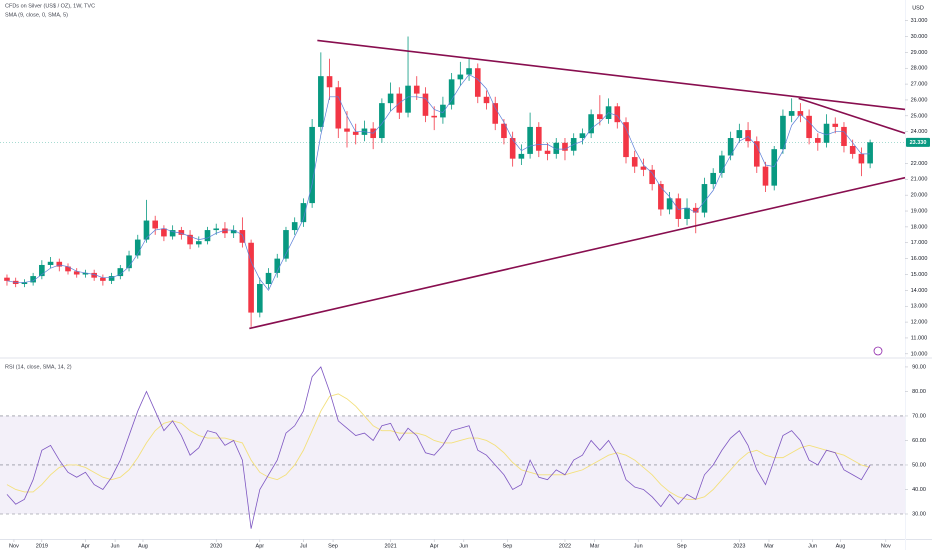  I want to click on y2-tick-label: 70.00, so click(919, 416).